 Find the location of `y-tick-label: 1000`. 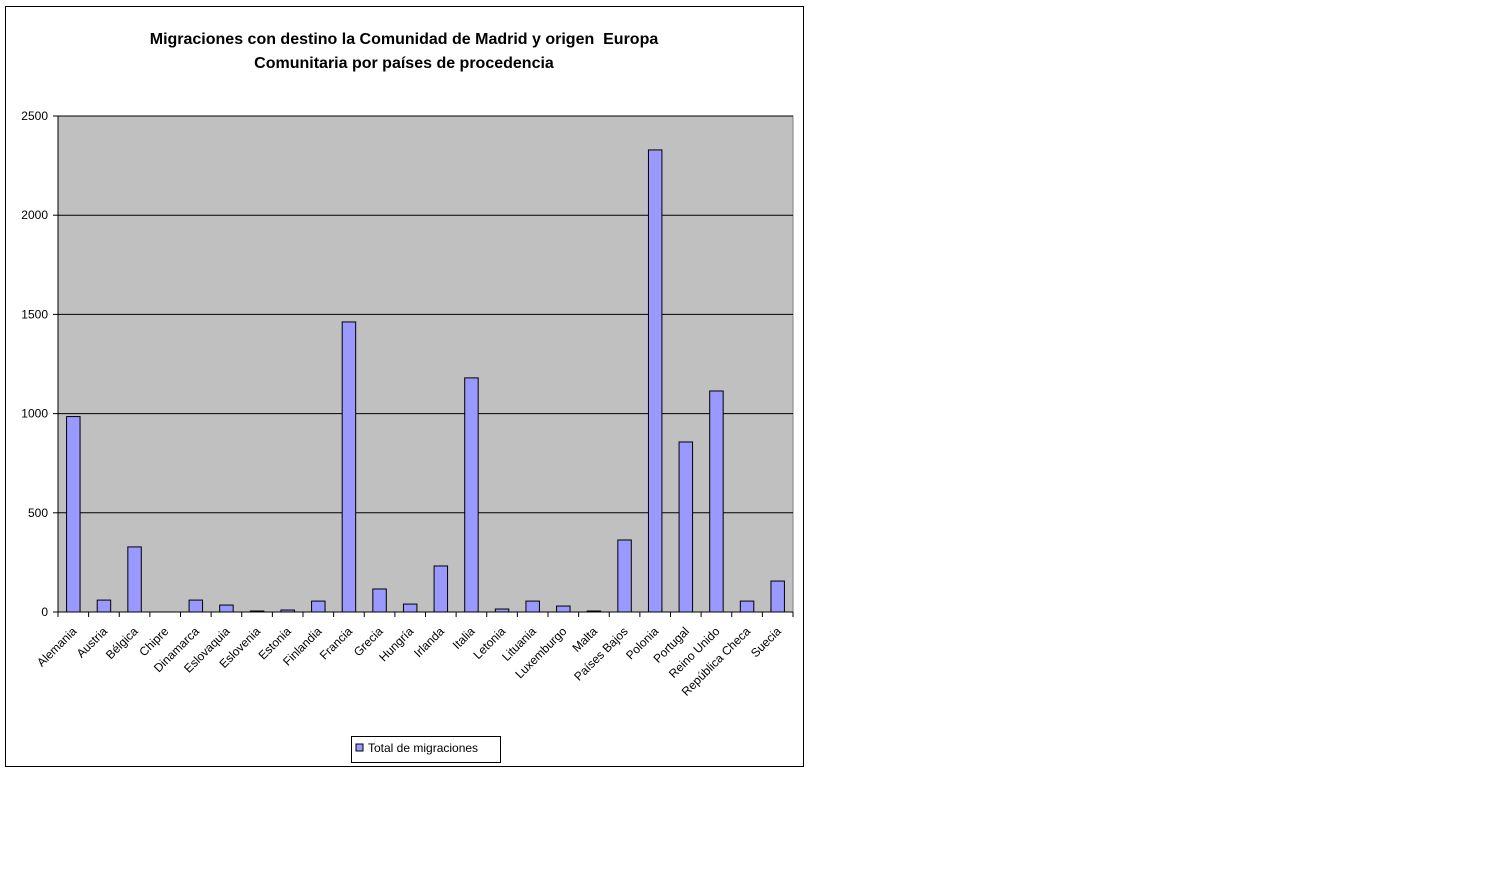

y-tick-label: 1000 is located at coordinates (34, 414).